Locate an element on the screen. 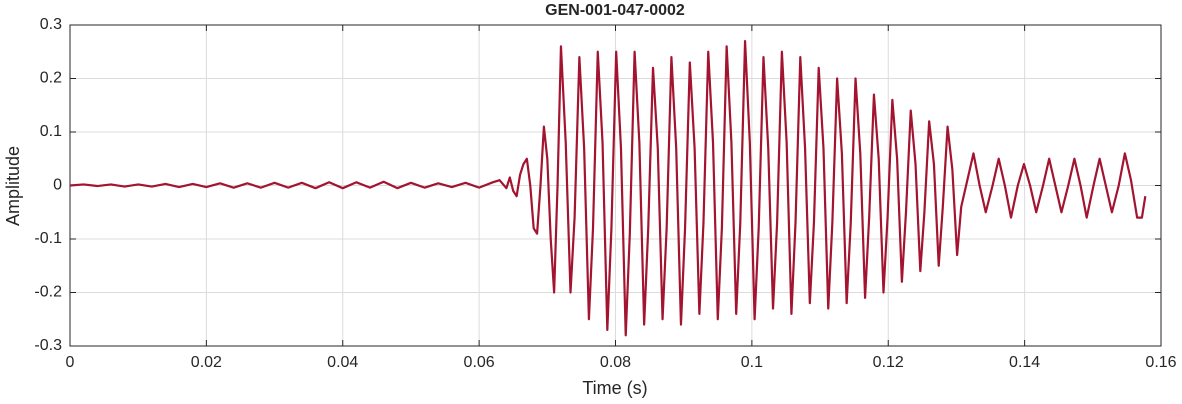 The image size is (1182, 404). y-tick-label: 0.2 is located at coordinates (51, 78).